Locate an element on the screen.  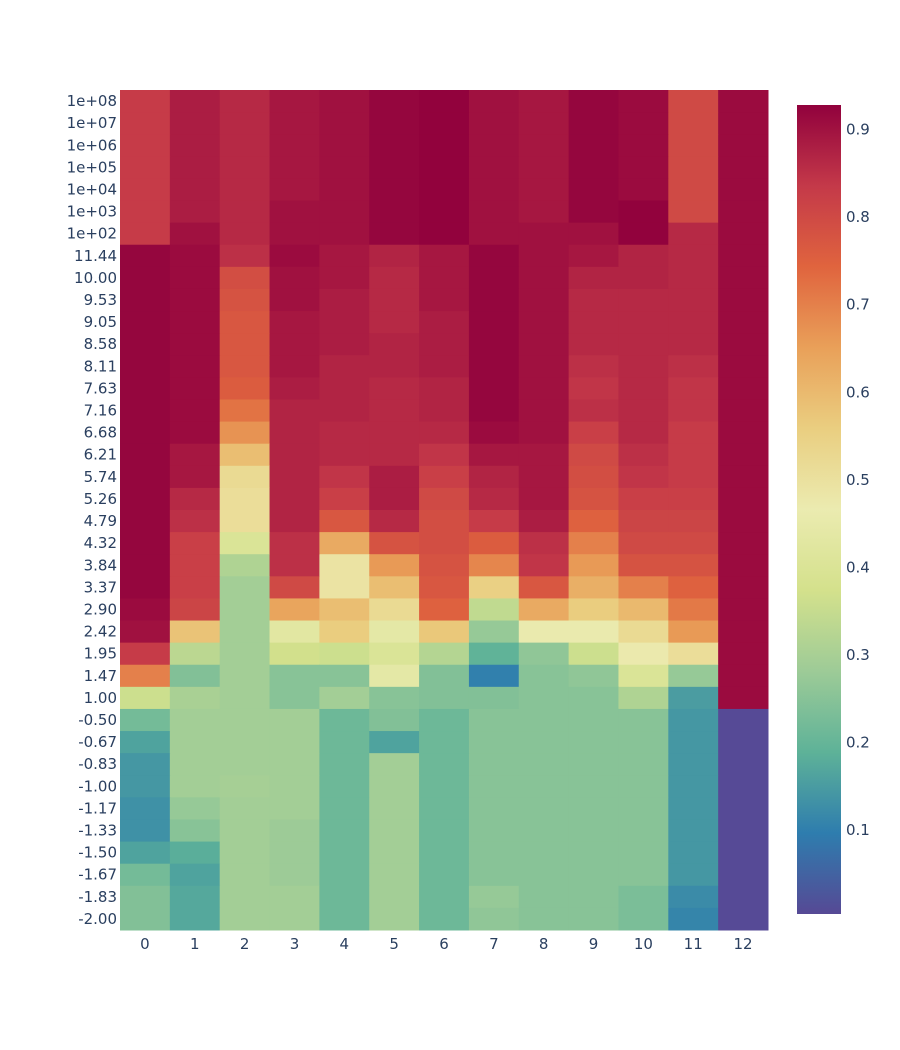
y-tick-label: 2.90 is located at coordinates (100, 609).